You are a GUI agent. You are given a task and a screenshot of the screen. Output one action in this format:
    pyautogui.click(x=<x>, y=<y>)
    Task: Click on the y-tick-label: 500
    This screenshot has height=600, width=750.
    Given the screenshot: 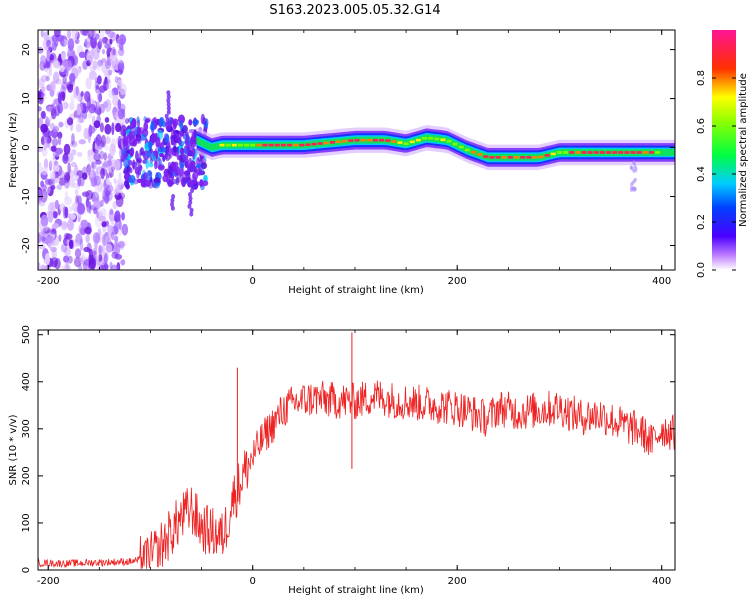 What is the action you would take?
    pyautogui.click(x=26, y=334)
    